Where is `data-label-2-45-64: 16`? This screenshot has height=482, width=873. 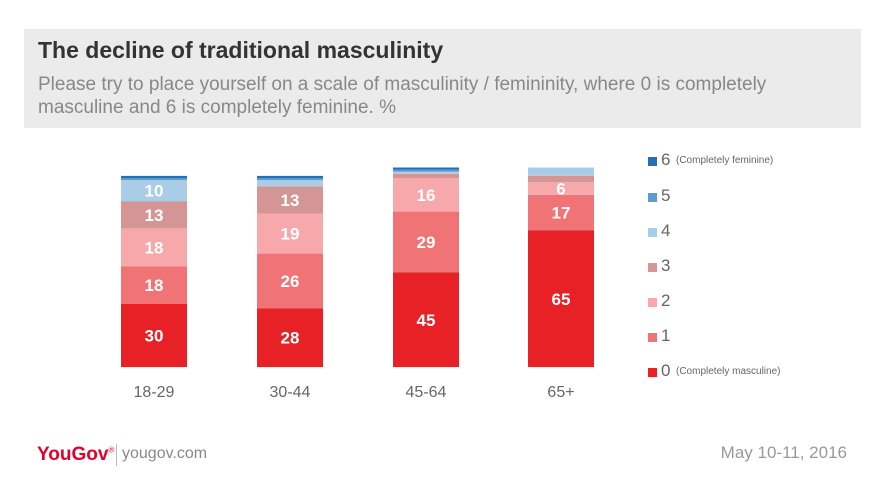 data-label-2-45-64: 16 is located at coordinates (426, 195).